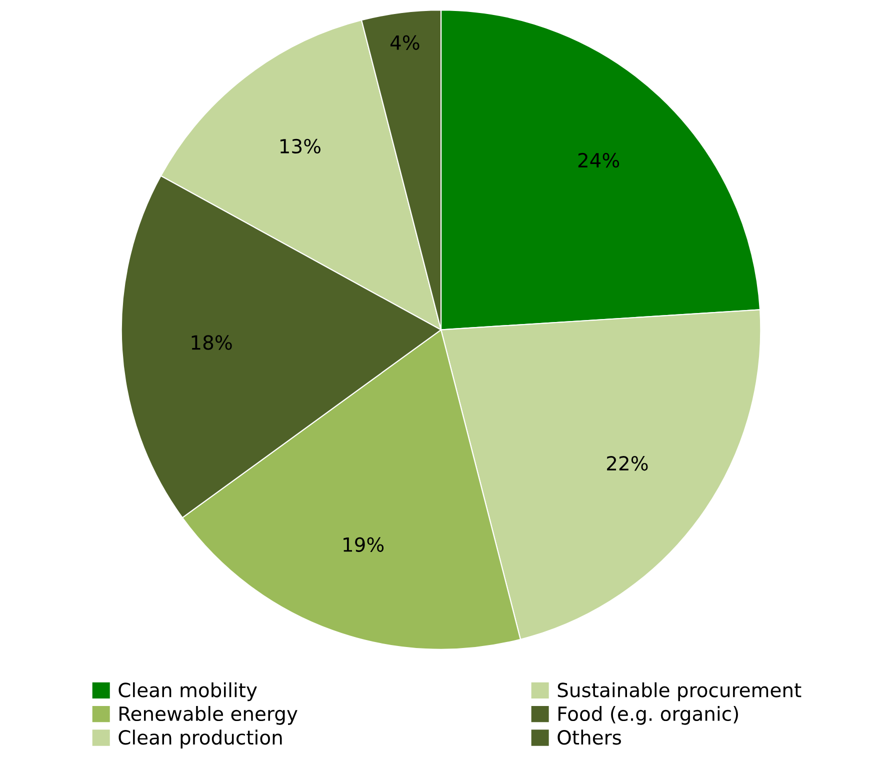  What do you see at coordinates (364, 544) in the screenshot?
I see `data-label: 19%` at bounding box center [364, 544].